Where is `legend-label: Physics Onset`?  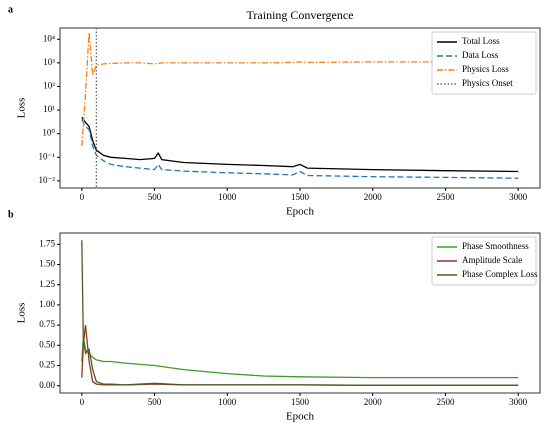 legend-label: Physics Onset is located at coordinates (487, 83).